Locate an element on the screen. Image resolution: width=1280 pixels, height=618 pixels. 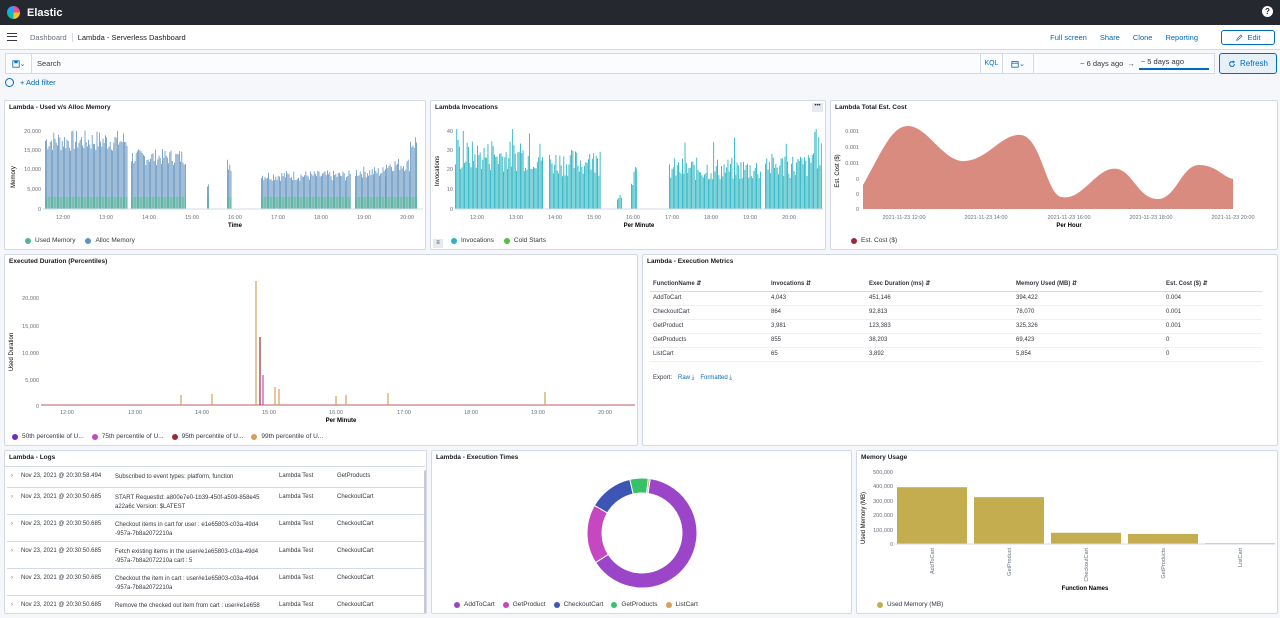
edit-button: Edit is located at coordinates (1248, 37).